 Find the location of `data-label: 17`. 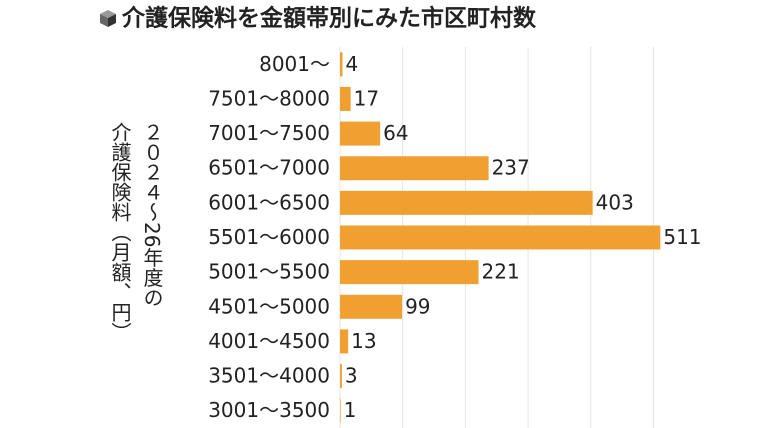

data-label: 17 is located at coordinates (366, 98).